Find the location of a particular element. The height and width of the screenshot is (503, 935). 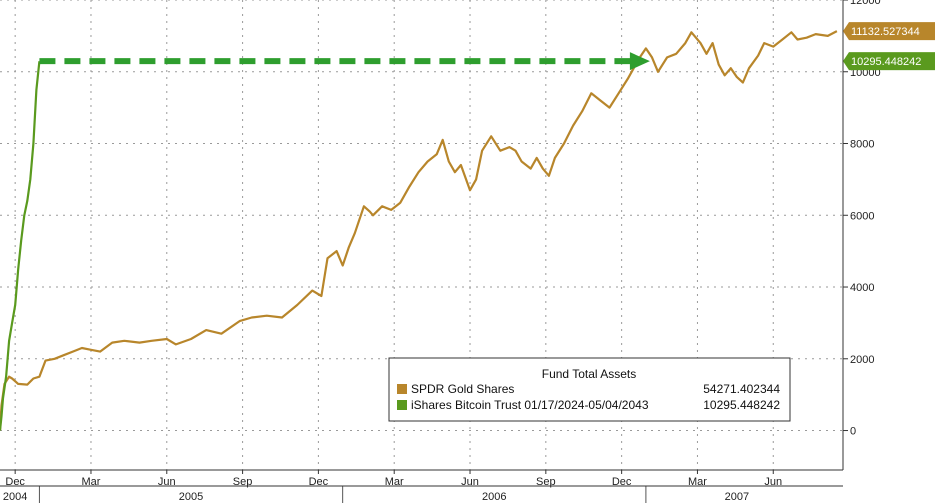

legend-value-gold: 54271.402344 is located at coordinates (741, 389).